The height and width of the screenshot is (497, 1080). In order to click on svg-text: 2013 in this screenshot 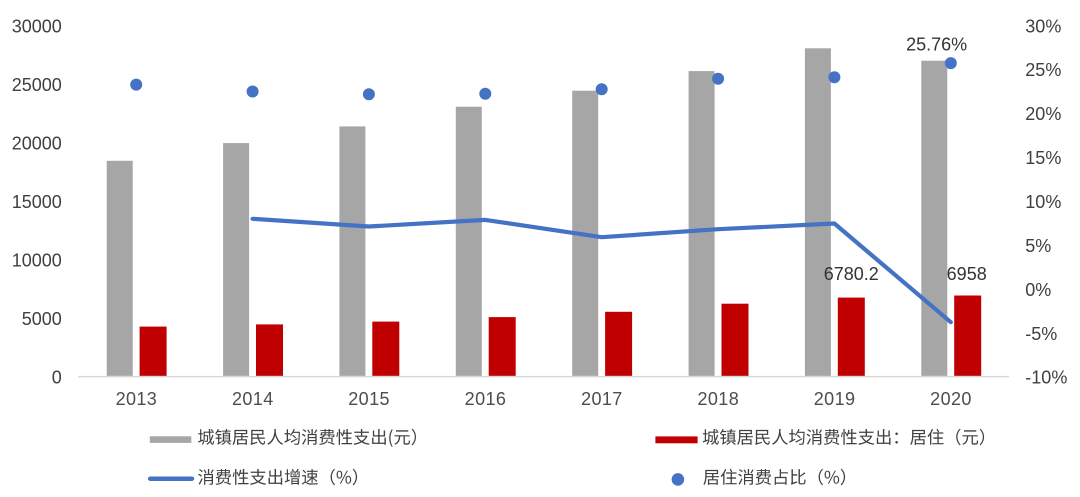, I will do `click(137, 399)`.